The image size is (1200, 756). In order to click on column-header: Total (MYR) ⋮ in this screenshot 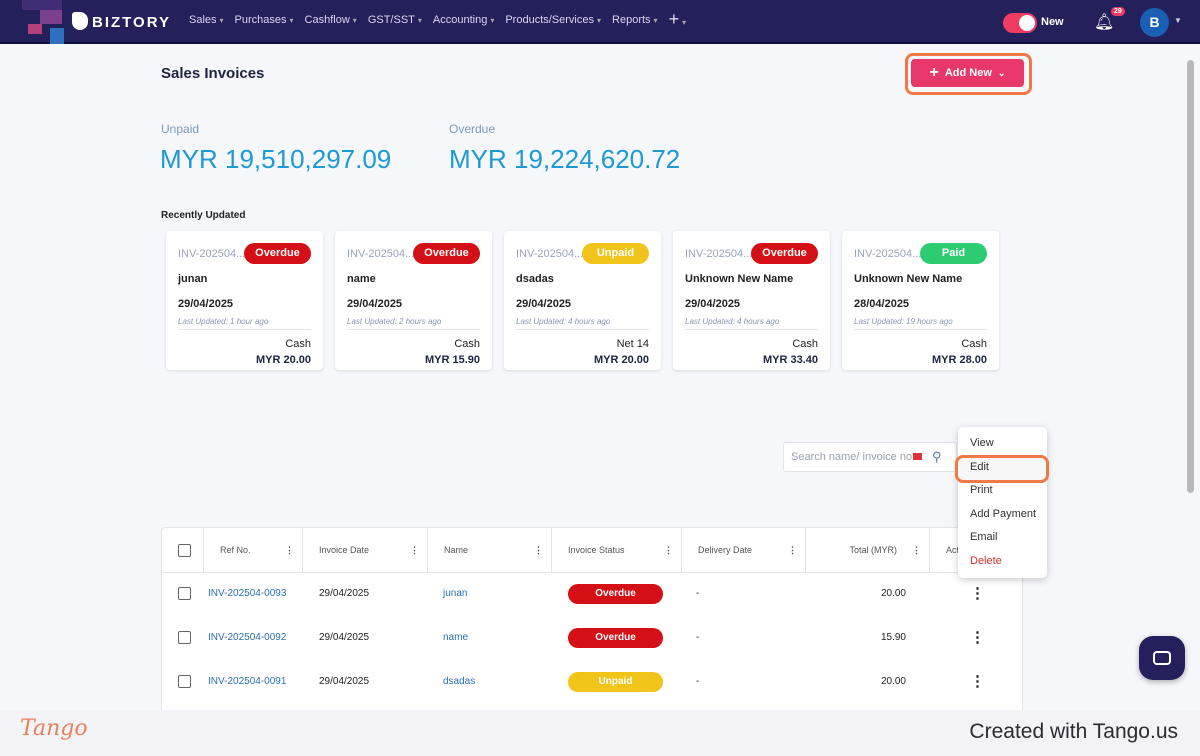, I will do `click(868, 550)`.